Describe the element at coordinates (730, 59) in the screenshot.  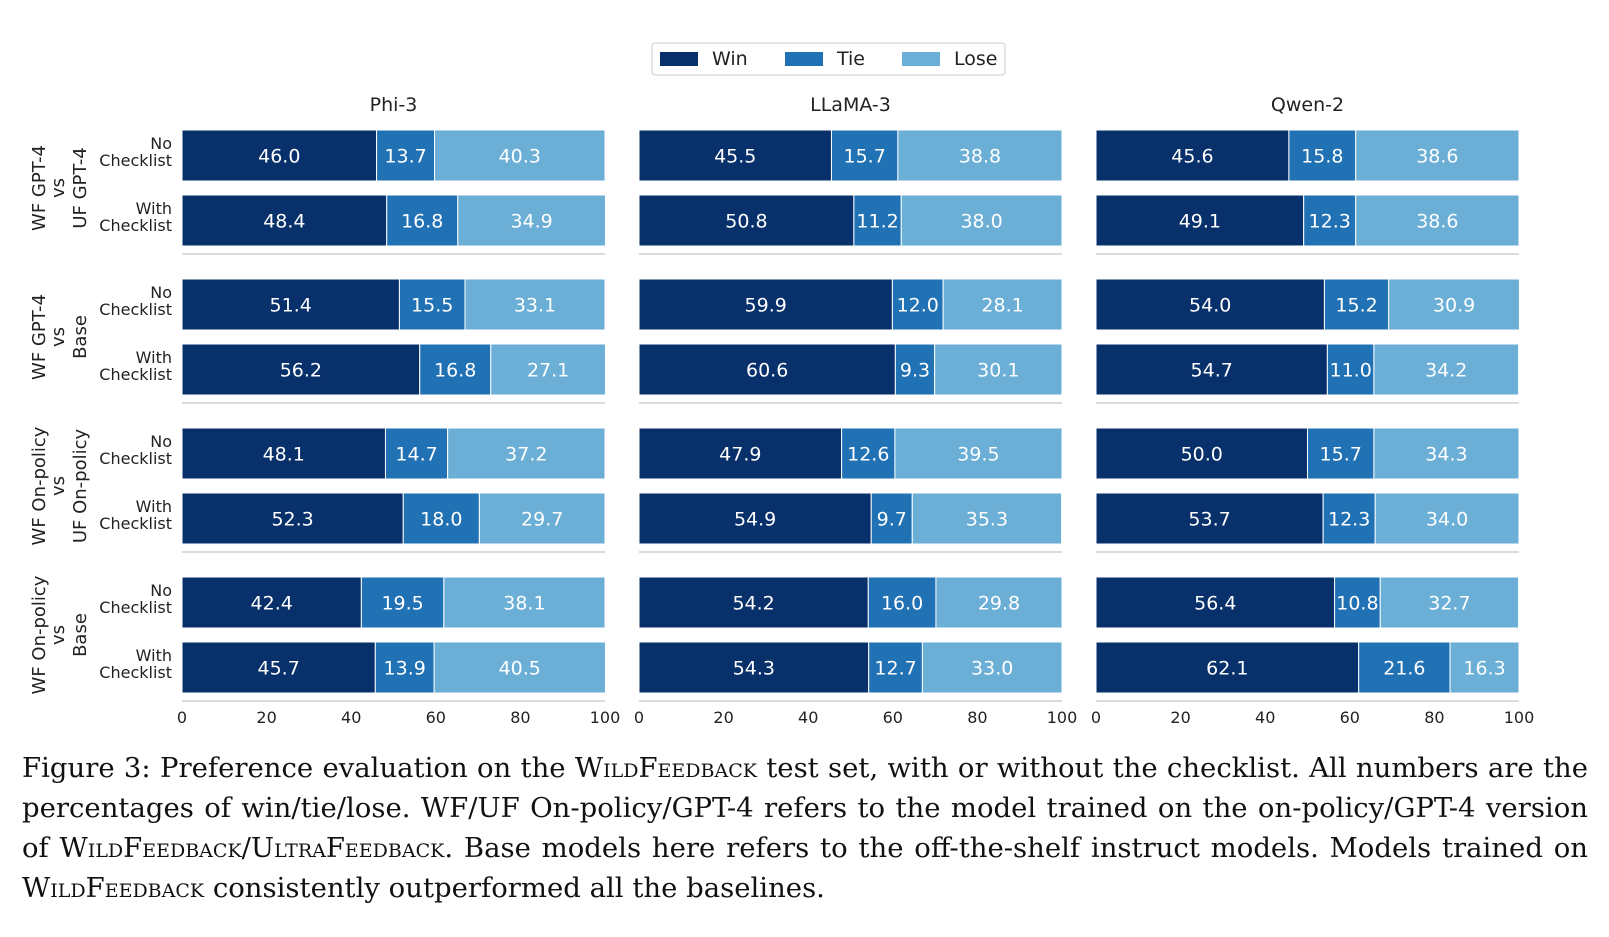
I see `legend-label-win: Win` at that location.